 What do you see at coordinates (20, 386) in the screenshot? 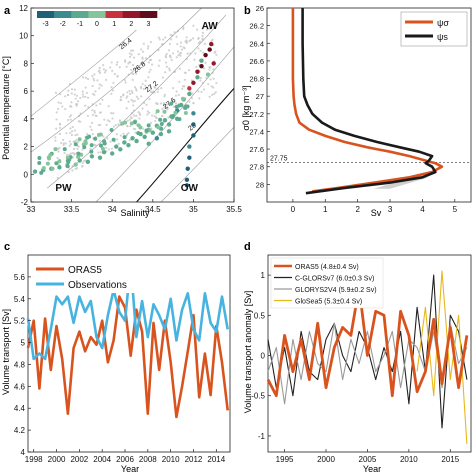
I see `y-tick-label: 4.6` at bounding box center [20, 386].